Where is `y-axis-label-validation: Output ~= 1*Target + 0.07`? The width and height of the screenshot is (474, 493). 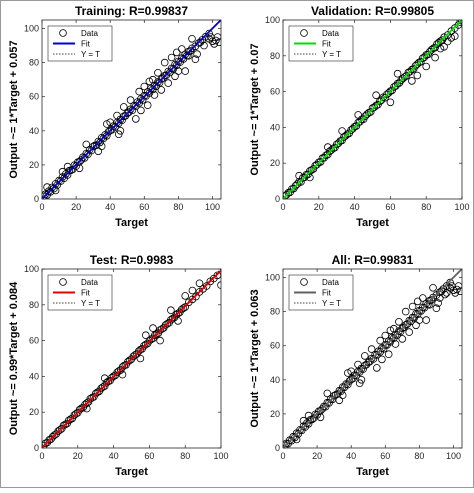
y-axis-label-validation: Output ~= 1*Target + 0.07 is located at coordinates (255, 109).